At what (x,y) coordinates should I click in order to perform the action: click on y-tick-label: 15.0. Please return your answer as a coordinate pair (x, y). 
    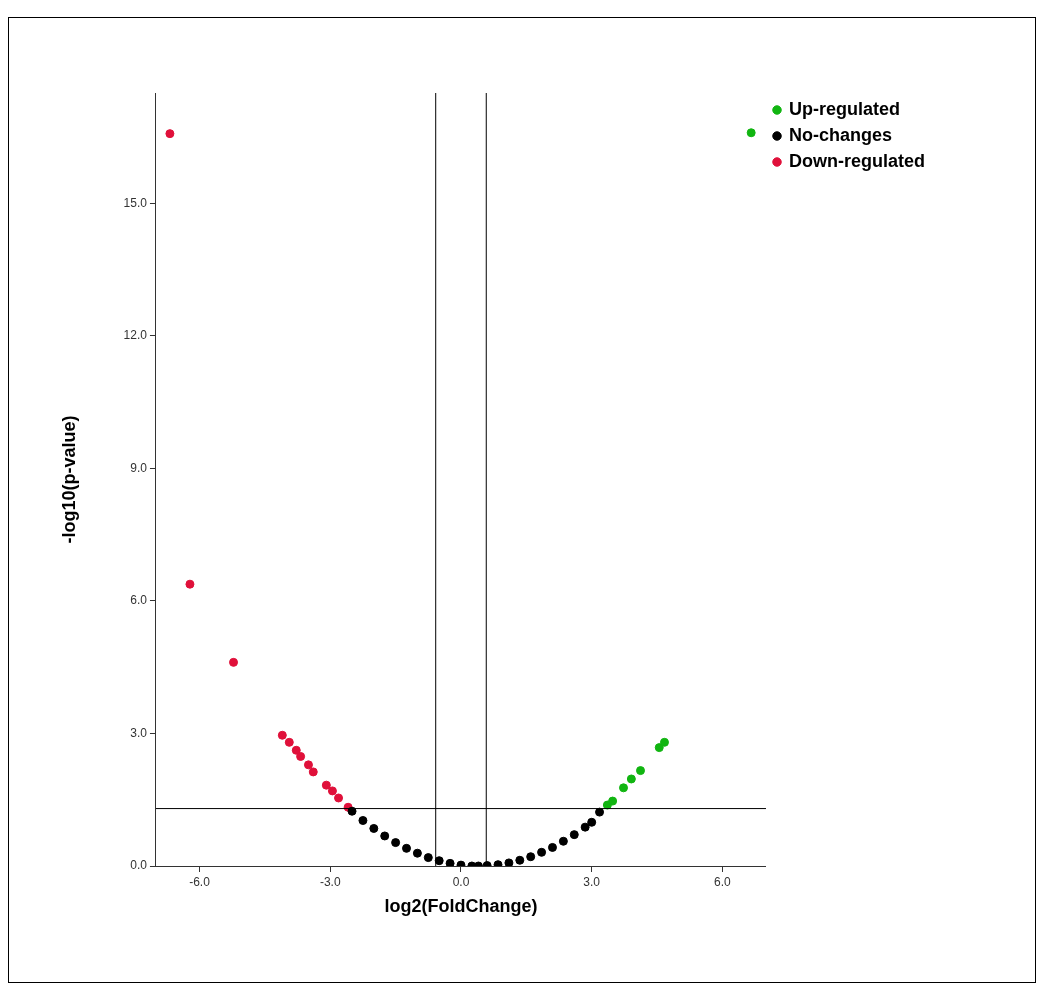
    Looking at the image, I should click on (135, 202).